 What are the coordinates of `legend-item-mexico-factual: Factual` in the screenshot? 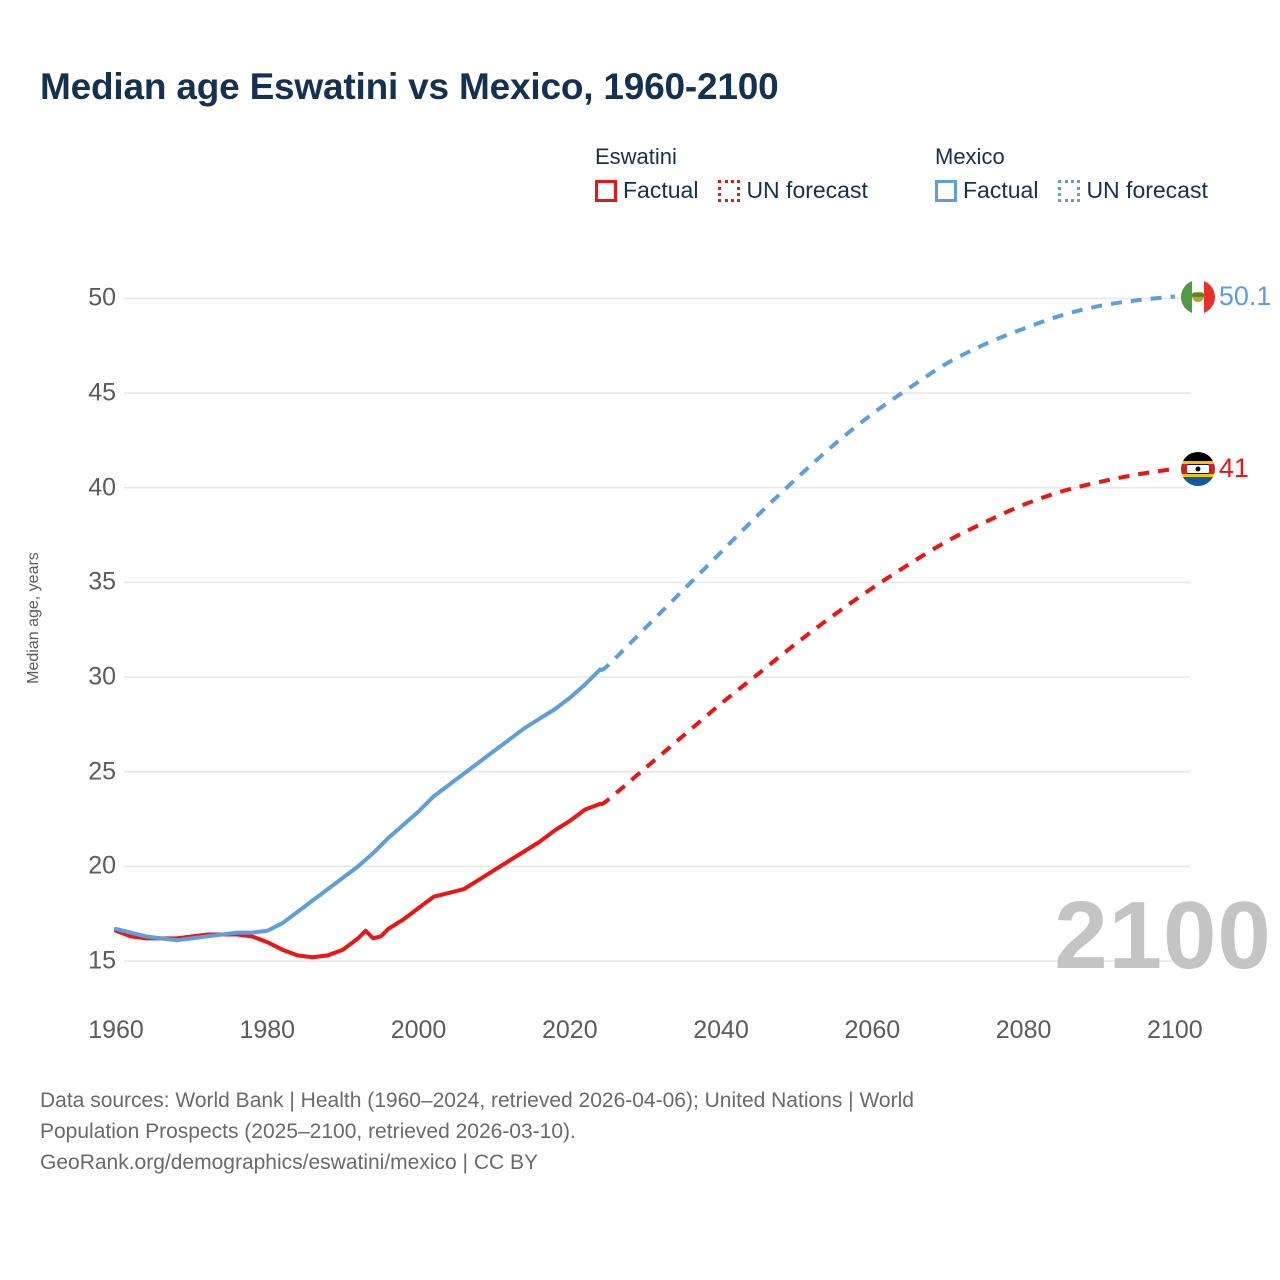 It's located at (986, 190).